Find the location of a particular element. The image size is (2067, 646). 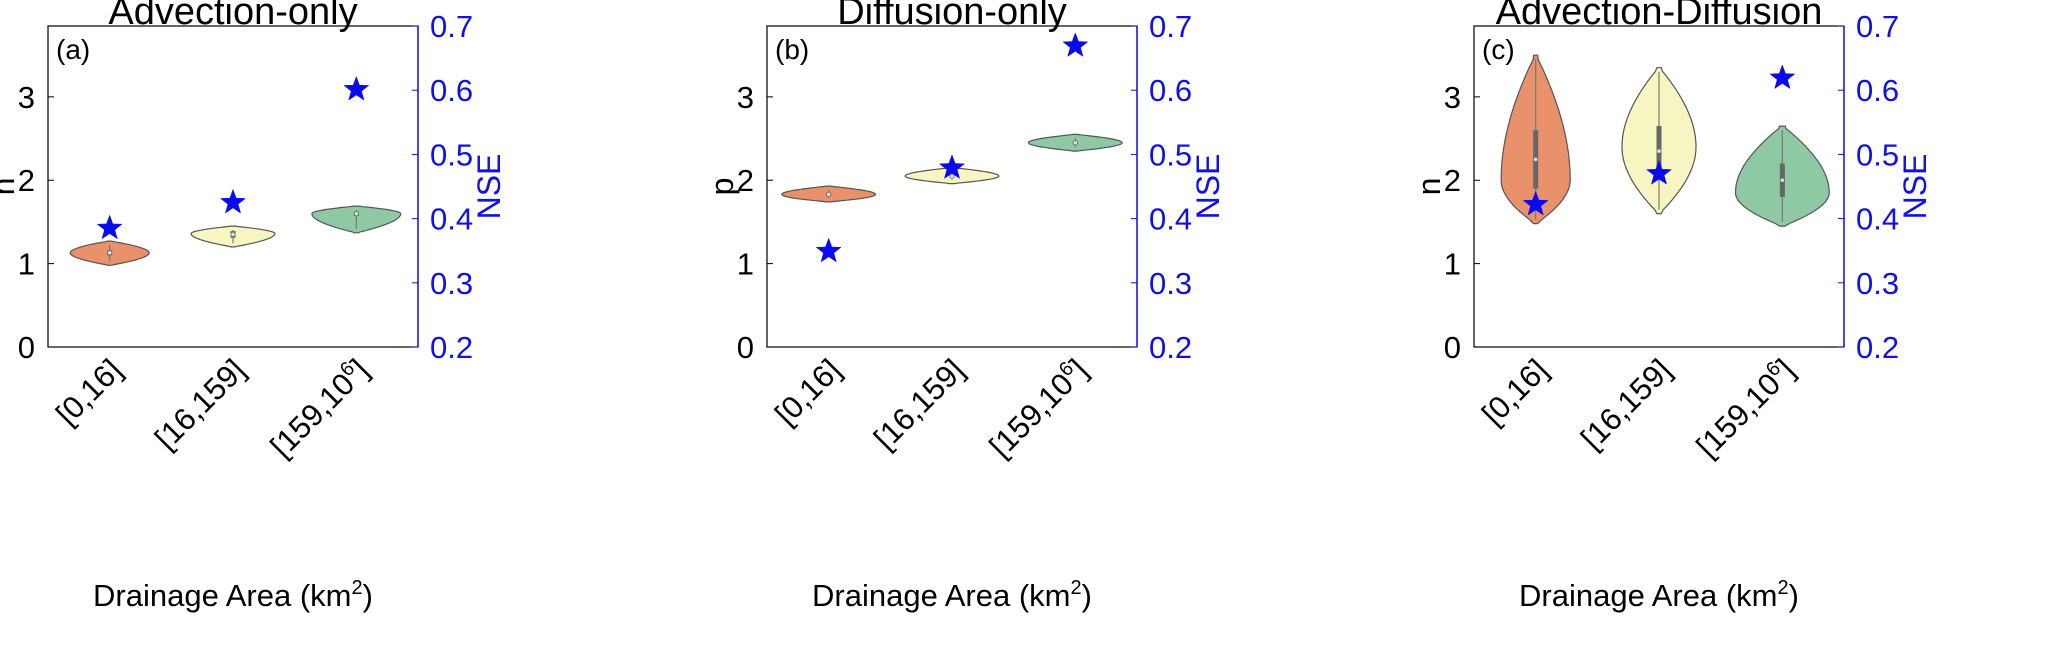

panel-label: (c) is located at coordinates (1498, 49).